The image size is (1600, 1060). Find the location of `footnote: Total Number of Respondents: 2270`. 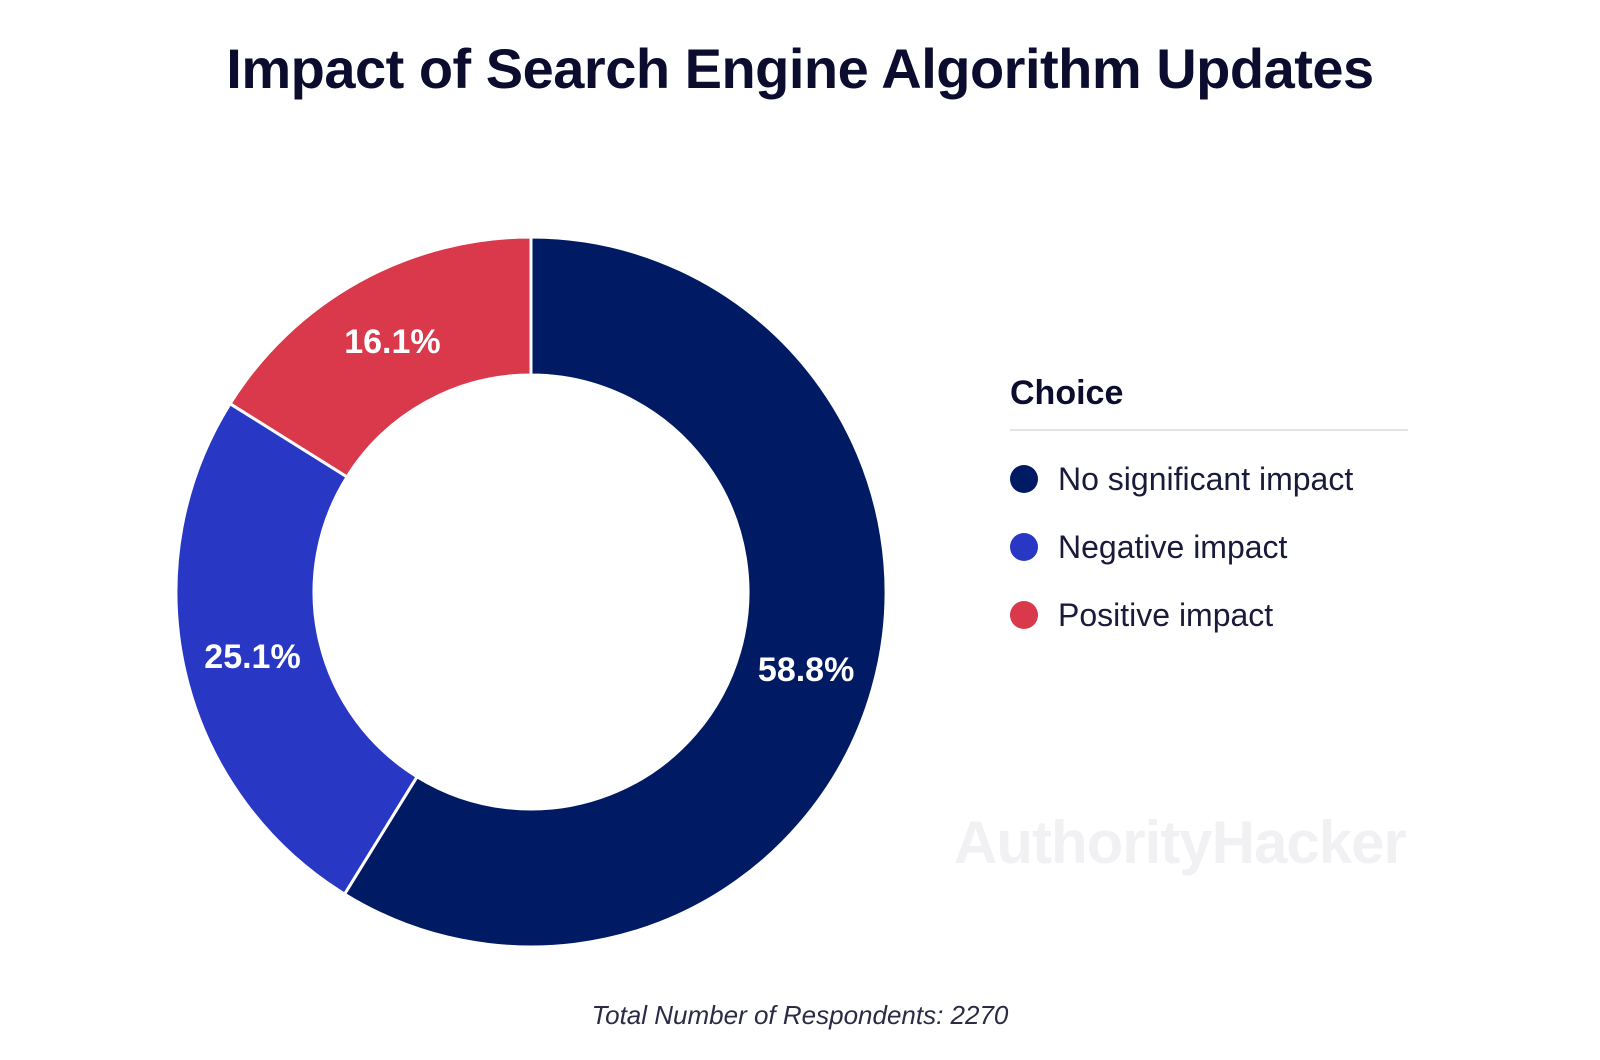

footnote: Total Number of Respondents: 2270 is located at coordinates (800, 1015).